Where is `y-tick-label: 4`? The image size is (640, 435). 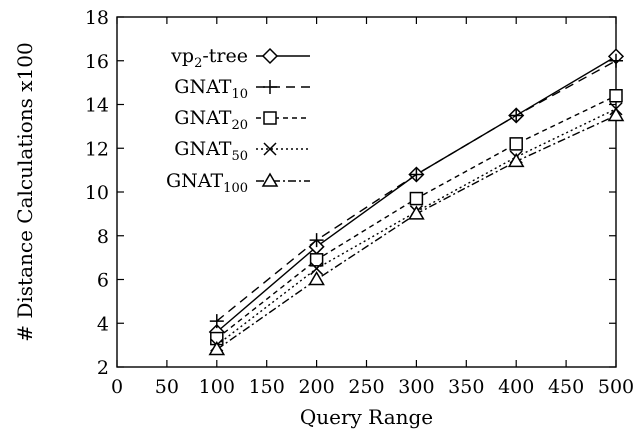 y-tick-label: 4 is located at coordinates (103, 324).